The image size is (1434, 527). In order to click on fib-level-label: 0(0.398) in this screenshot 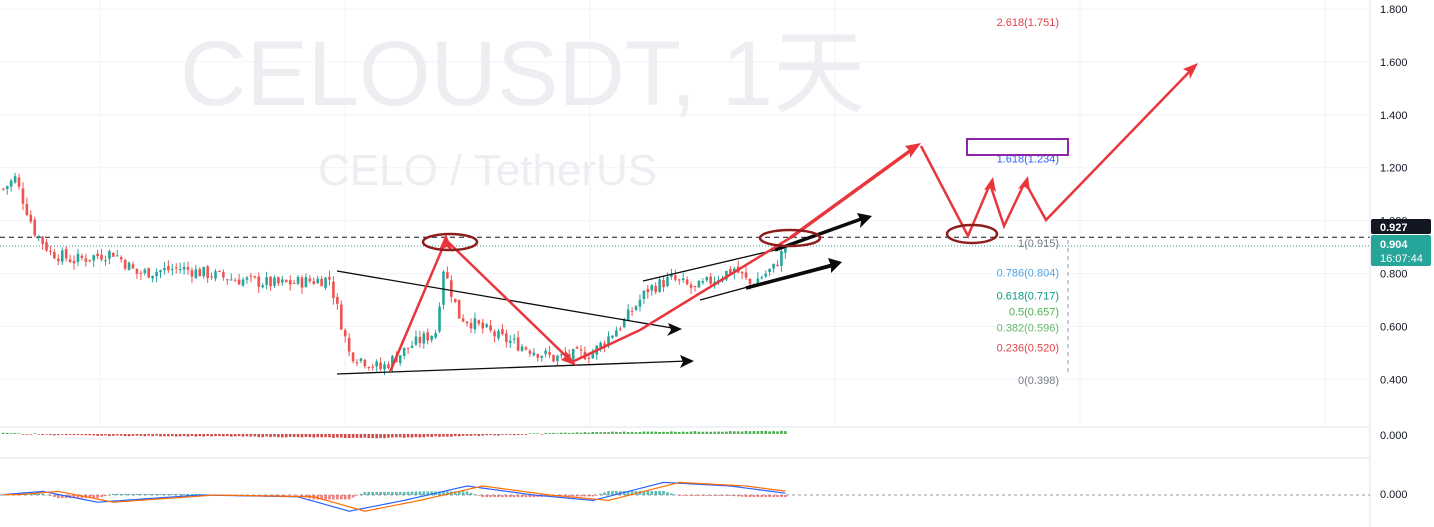, I will do `click(1038, 381)`.